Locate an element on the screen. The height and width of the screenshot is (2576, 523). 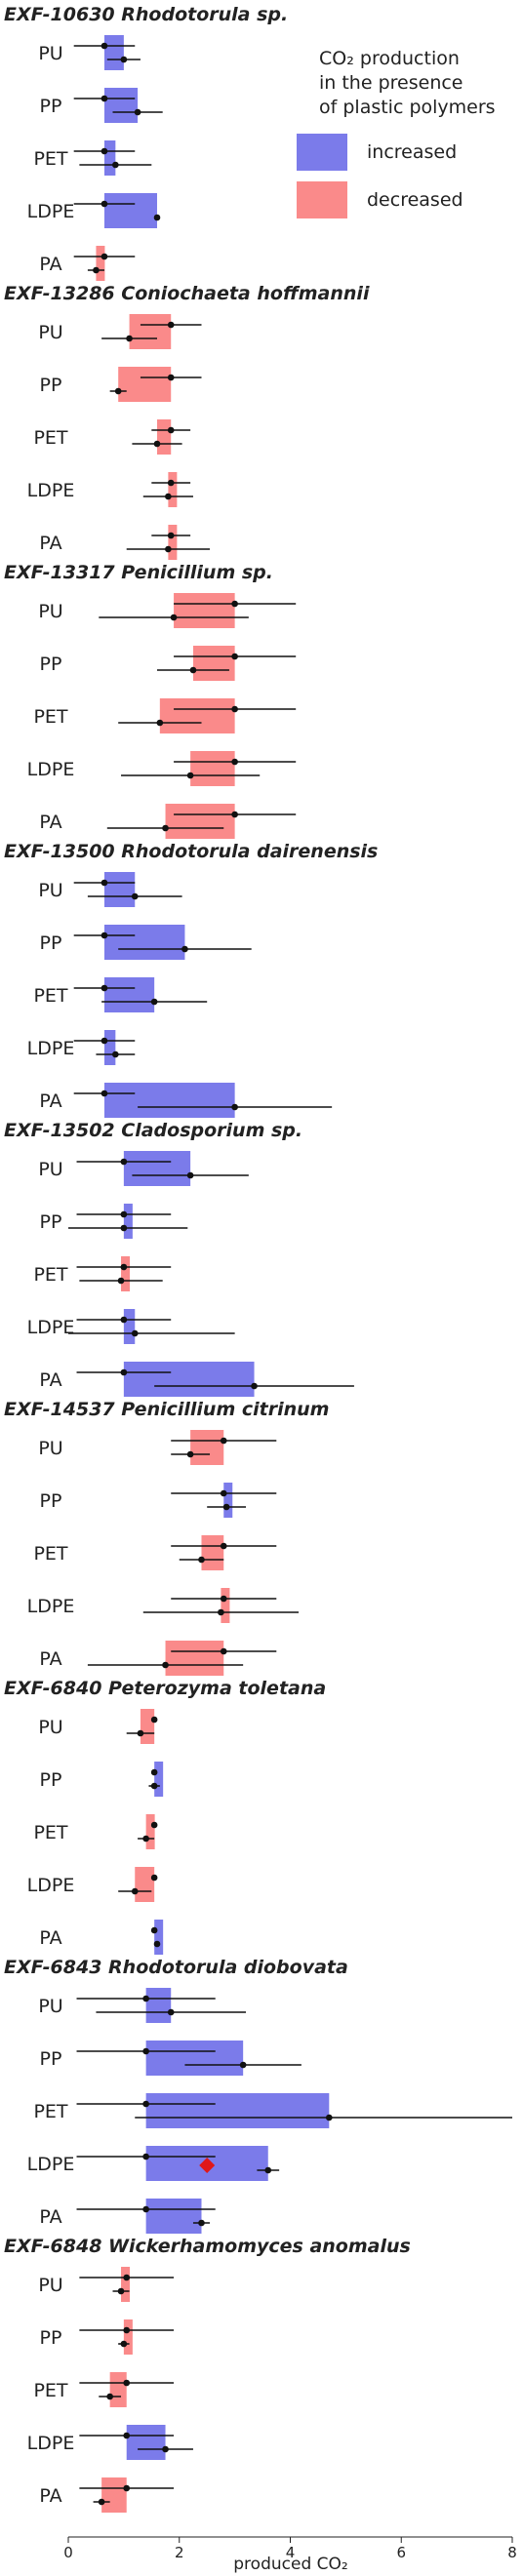
panel-title: EXF-13317 Penicillium sp. is located at coordinates (138, 572).